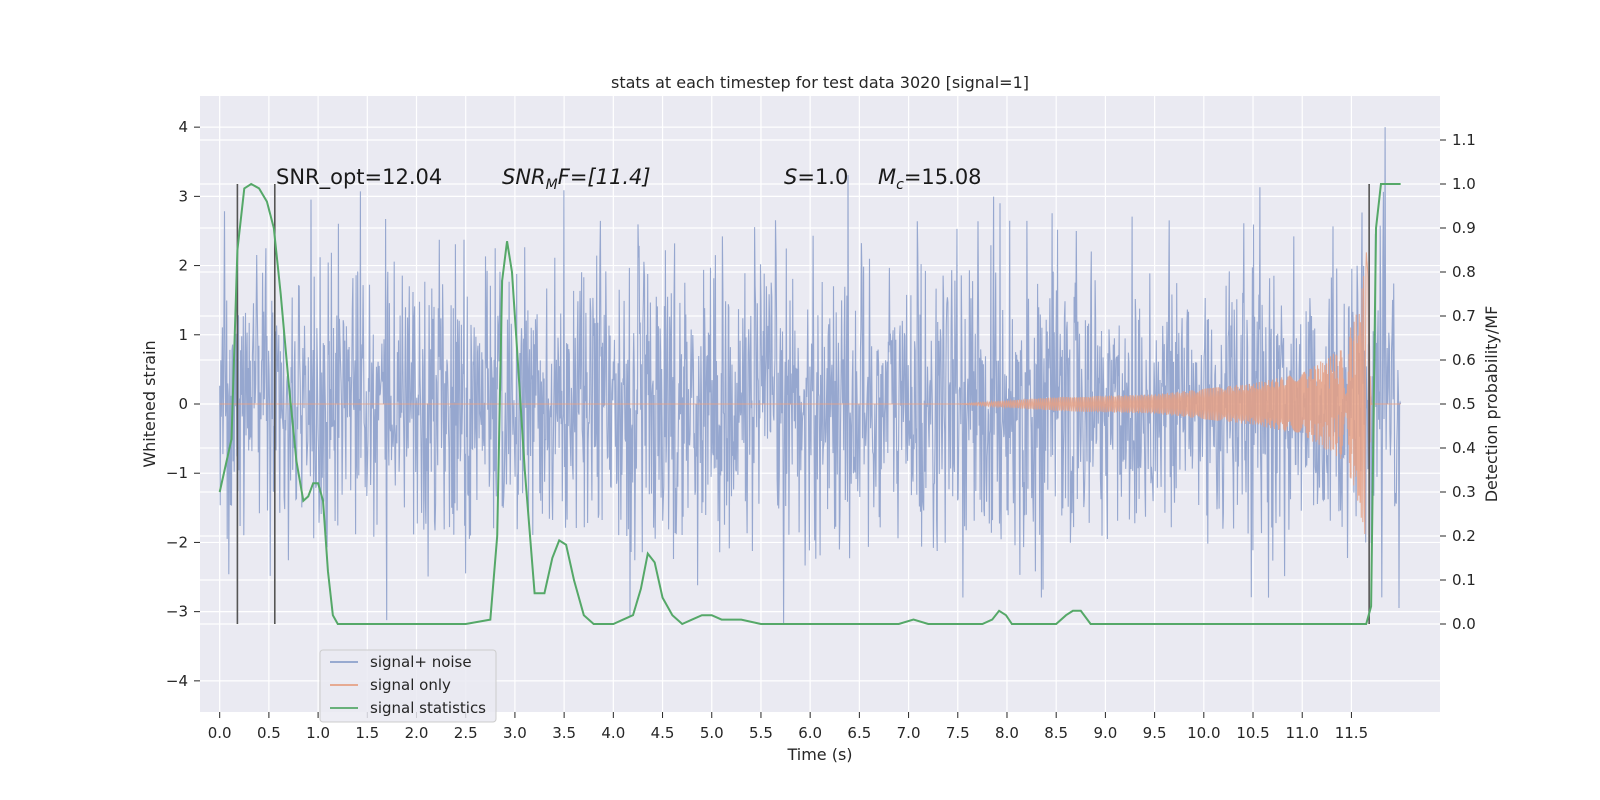 Image resolution: width=1600 pixels, height=800 pixels. I want to click on y-right-tick-label: 0.3, so click(1464, 492).